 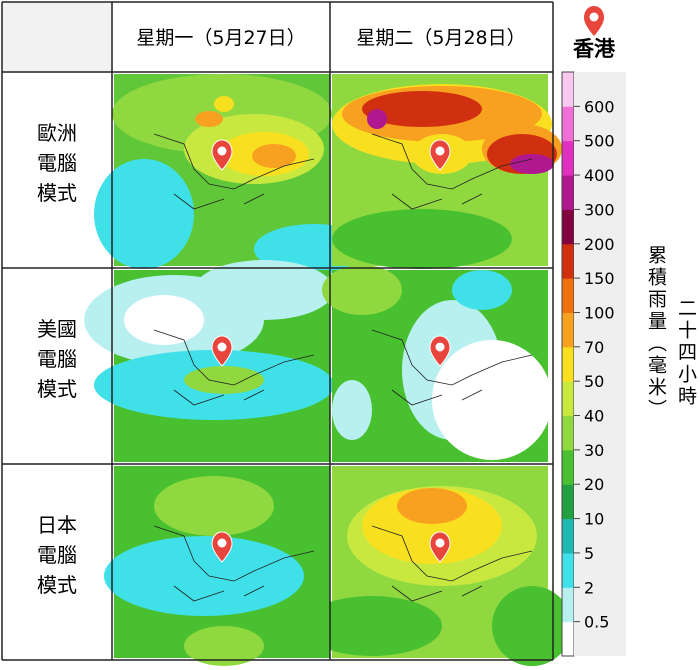 What do you see at coordinates (599, 106) in the screenshot?
I see `colorbar-label: 600` at bounding box center [599, 106].